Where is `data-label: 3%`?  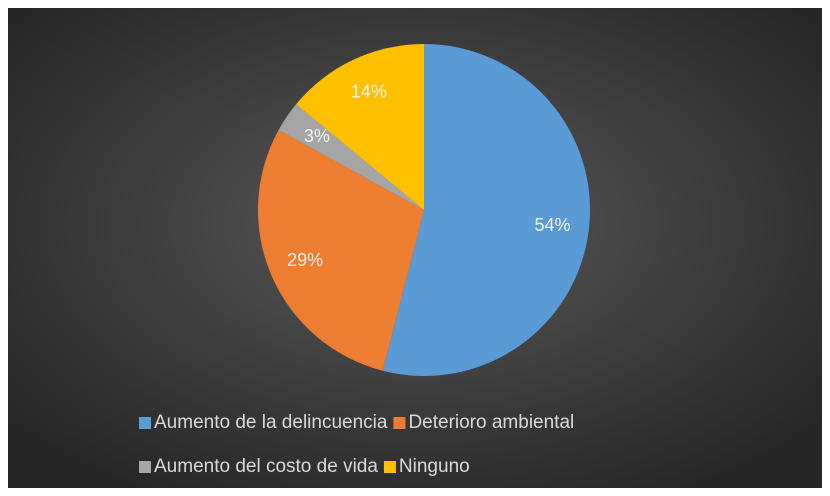
data-label: 3% is located at coordinates (317, 136).